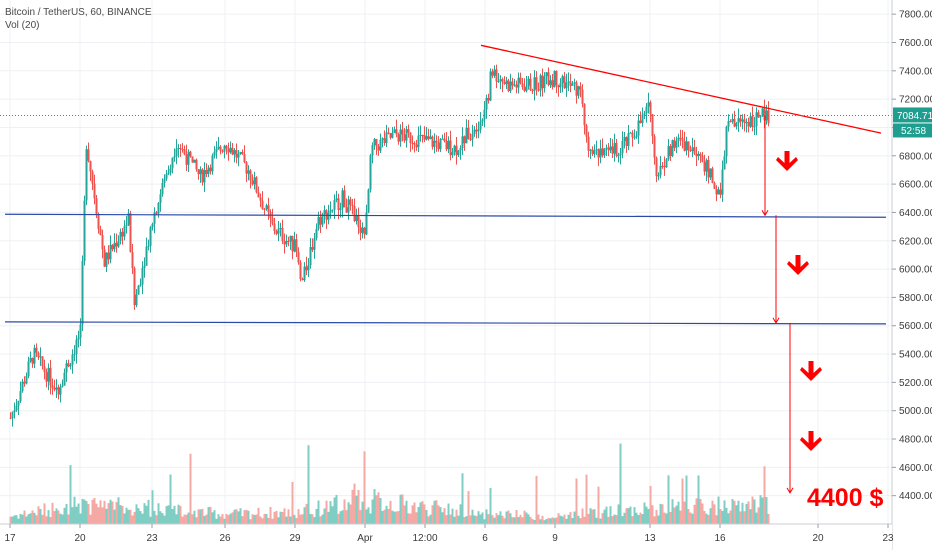 This screenshot has width=932, height=550. Describe the element at coordinates (720, 538) in the screenshot. I see `time-tick-label: 16` at that location.